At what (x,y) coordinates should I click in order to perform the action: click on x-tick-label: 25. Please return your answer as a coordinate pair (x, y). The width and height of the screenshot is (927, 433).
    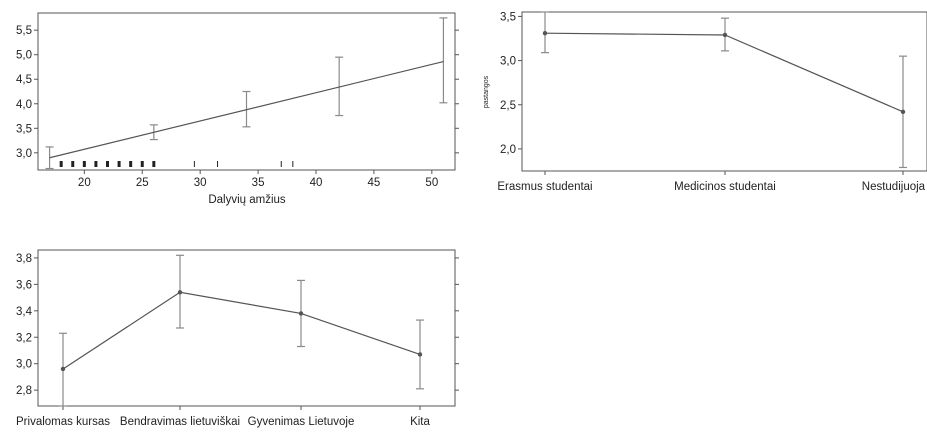
    Looking at the image, I should click on (142, 183).